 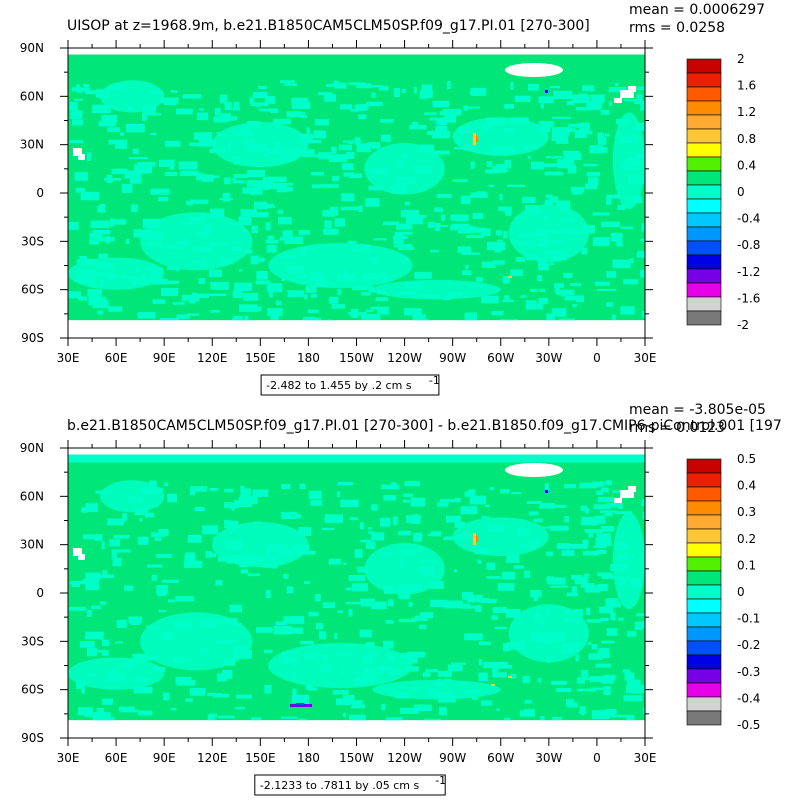 What do you see at coordinates (748, 619) in the screenshot?
I see `colorbar-label: -0.1` at bounding box center [748, 619].